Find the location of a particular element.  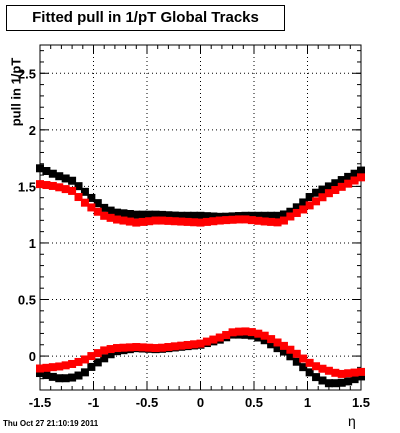

x-tick-label: -1 is located at coordinates (94, 402).